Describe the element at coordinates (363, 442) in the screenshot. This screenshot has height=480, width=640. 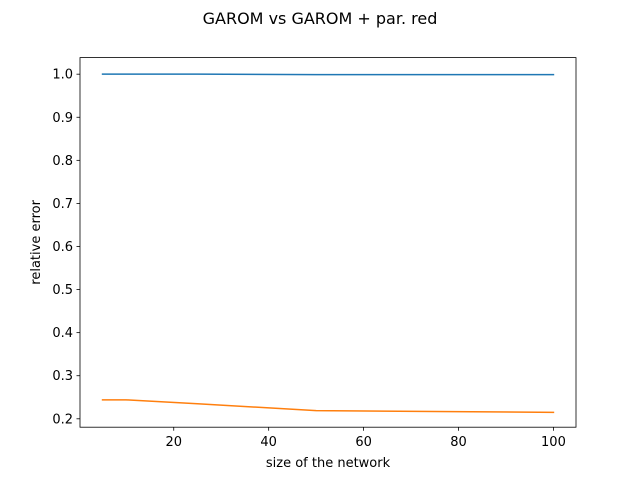
I see `x-tick-label: 60` at that location.